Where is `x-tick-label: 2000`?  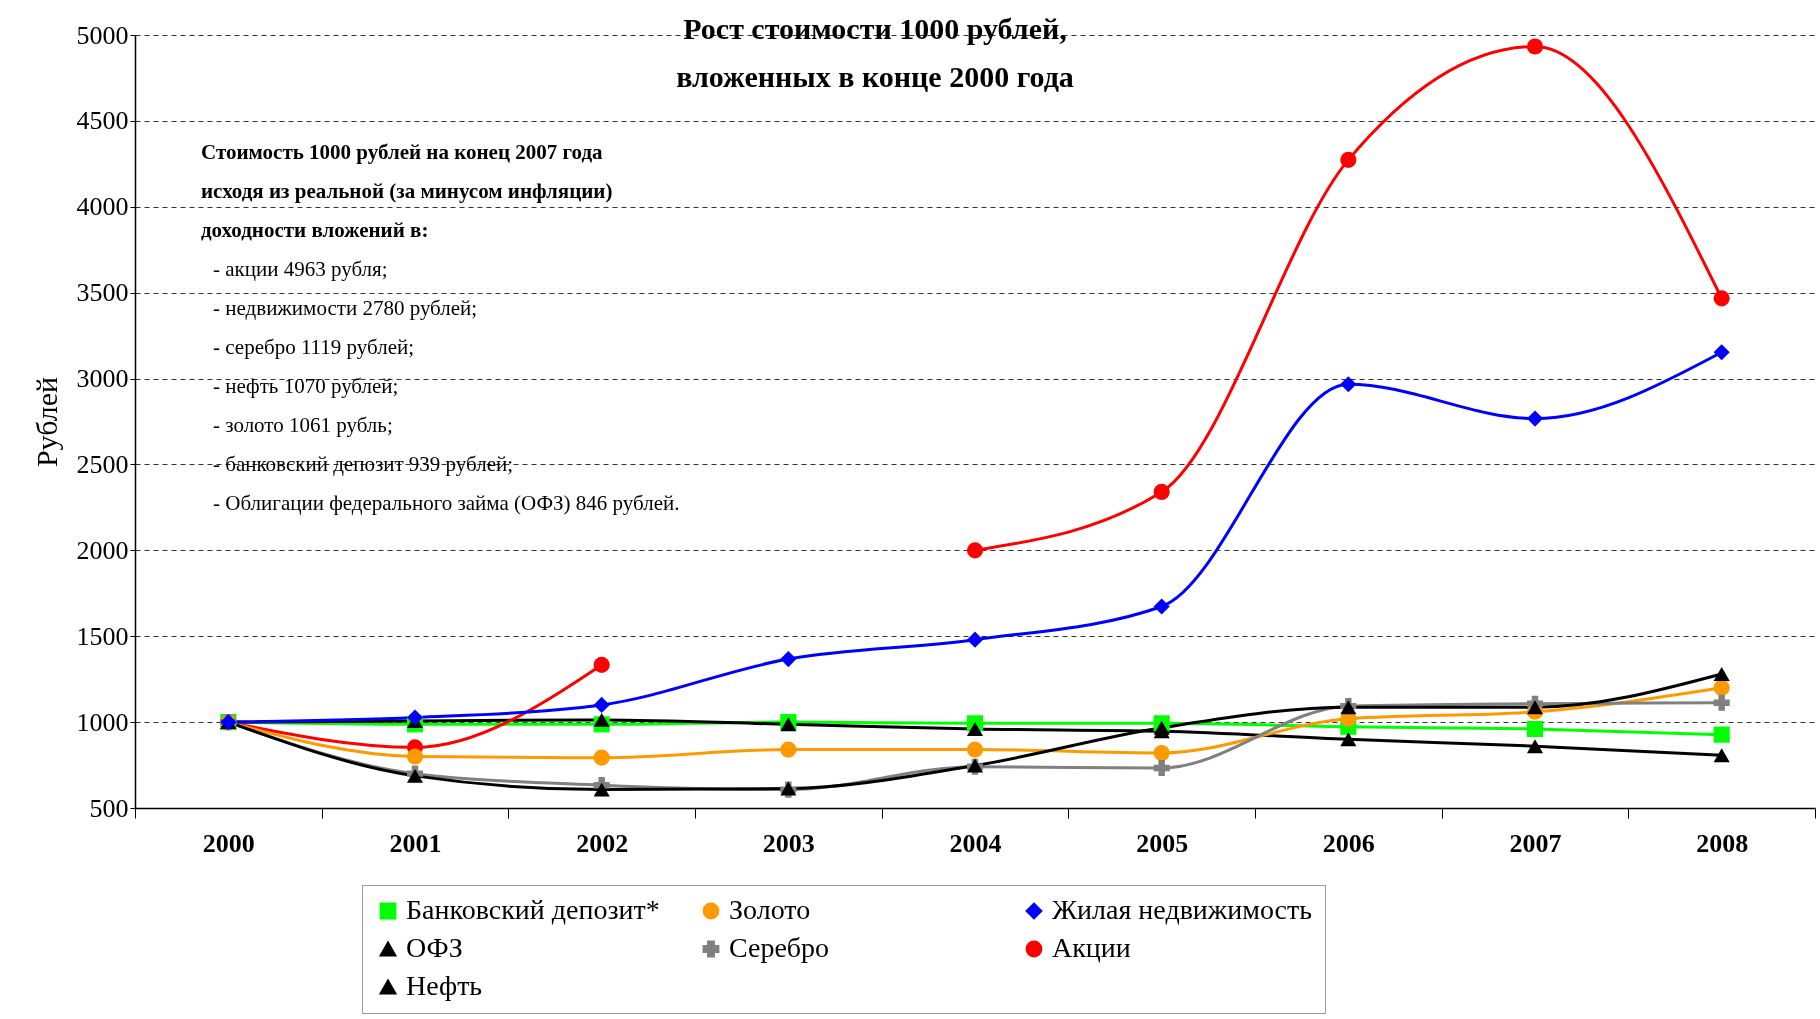
x-tick-label: 2000 is located at coordinates (228, 843).